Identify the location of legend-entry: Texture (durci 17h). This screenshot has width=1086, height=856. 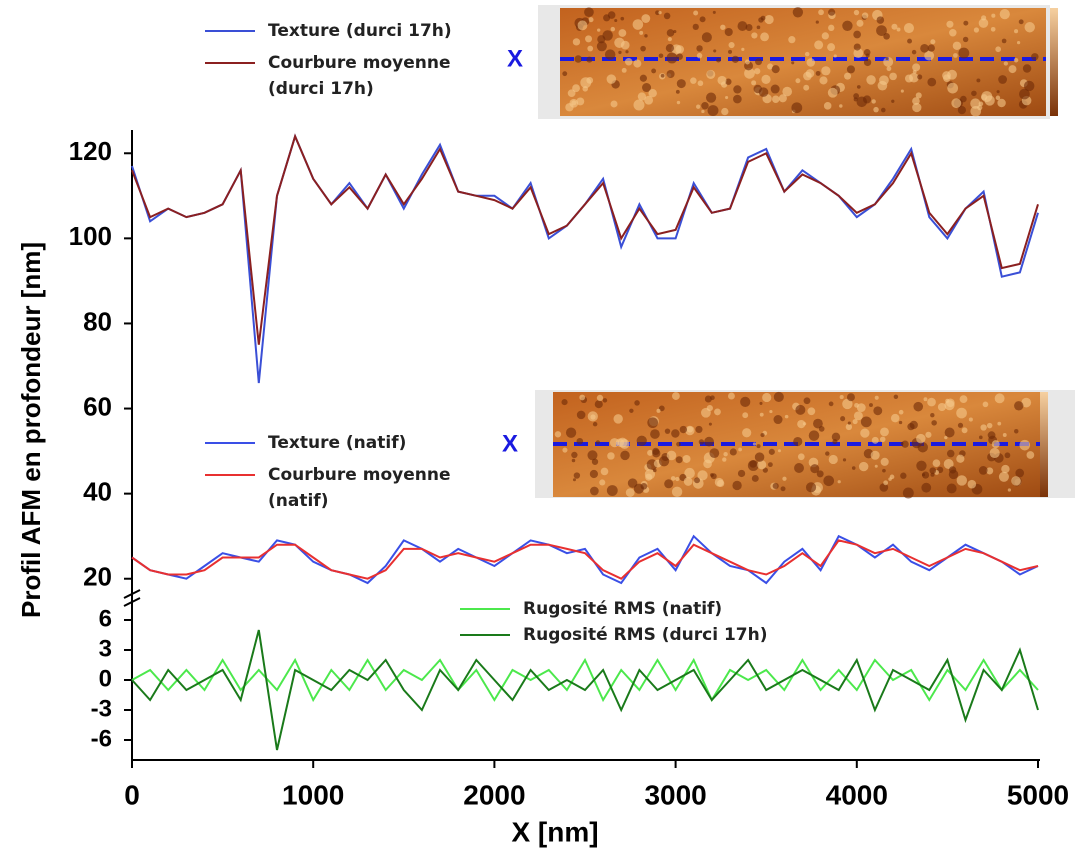
(360, 31).